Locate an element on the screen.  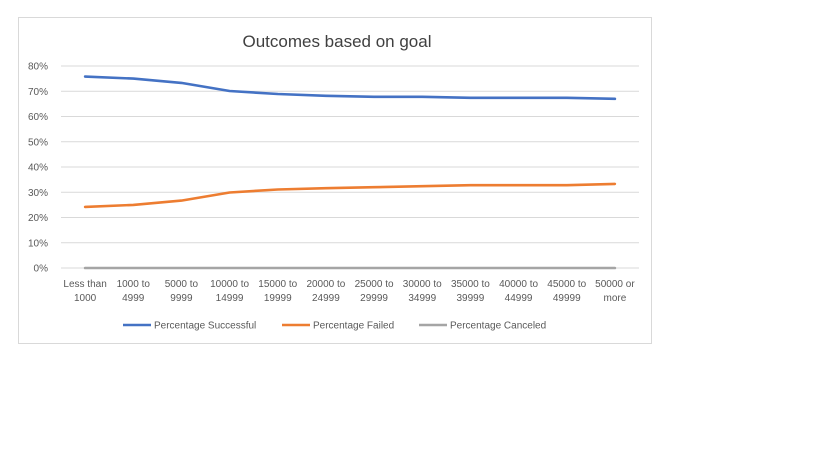
x-tick-label: Less than 1000 is located at coordinates (84, 291).